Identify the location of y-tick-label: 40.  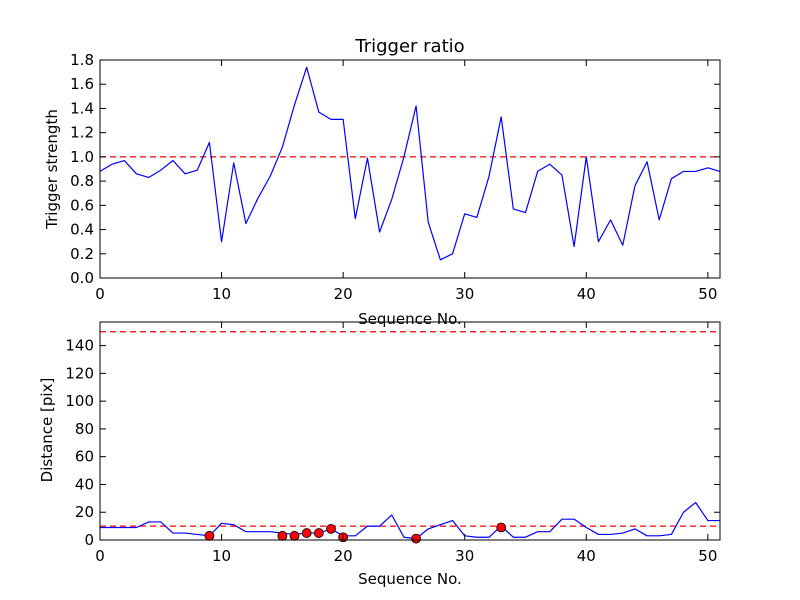
(84, 484).